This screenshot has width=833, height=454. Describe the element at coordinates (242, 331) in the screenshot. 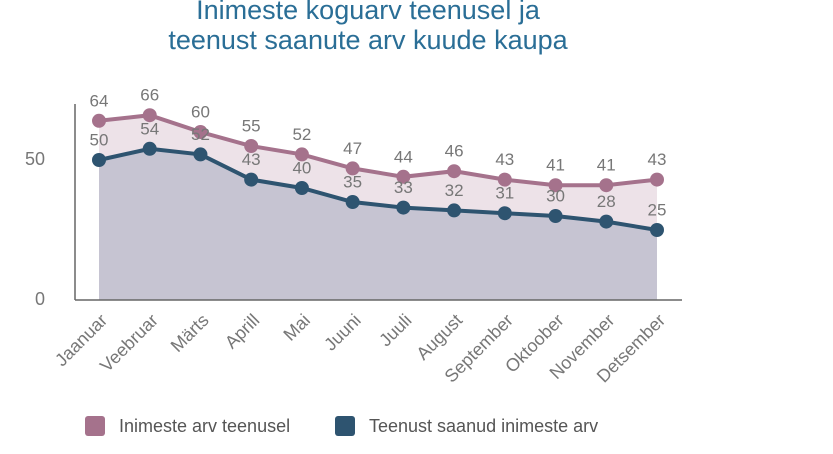

I see `x-tick-label: Aprill` at that location.